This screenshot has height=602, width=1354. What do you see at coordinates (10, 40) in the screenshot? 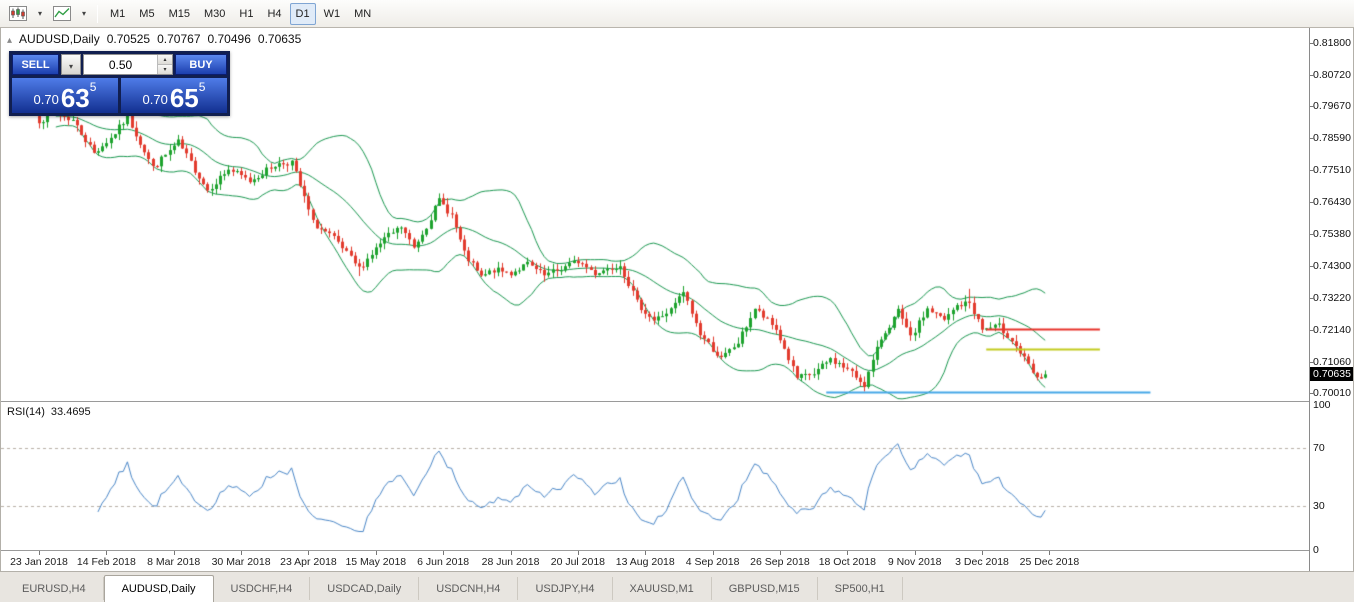
I see `symbol-marker-icon: ▴` at bounding box center [10, 40].